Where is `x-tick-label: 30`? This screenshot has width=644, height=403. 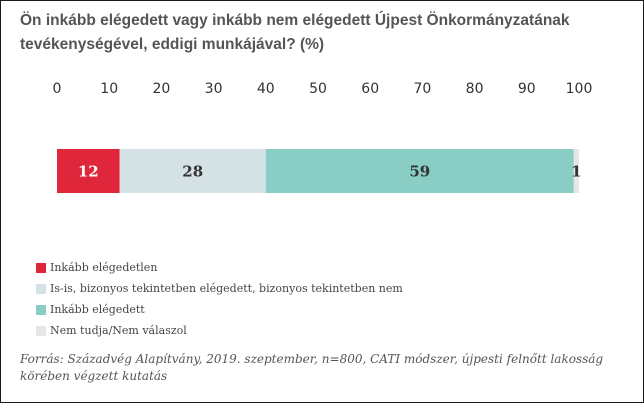
x-tick-label: 30 is located at coordinates (214, 89).